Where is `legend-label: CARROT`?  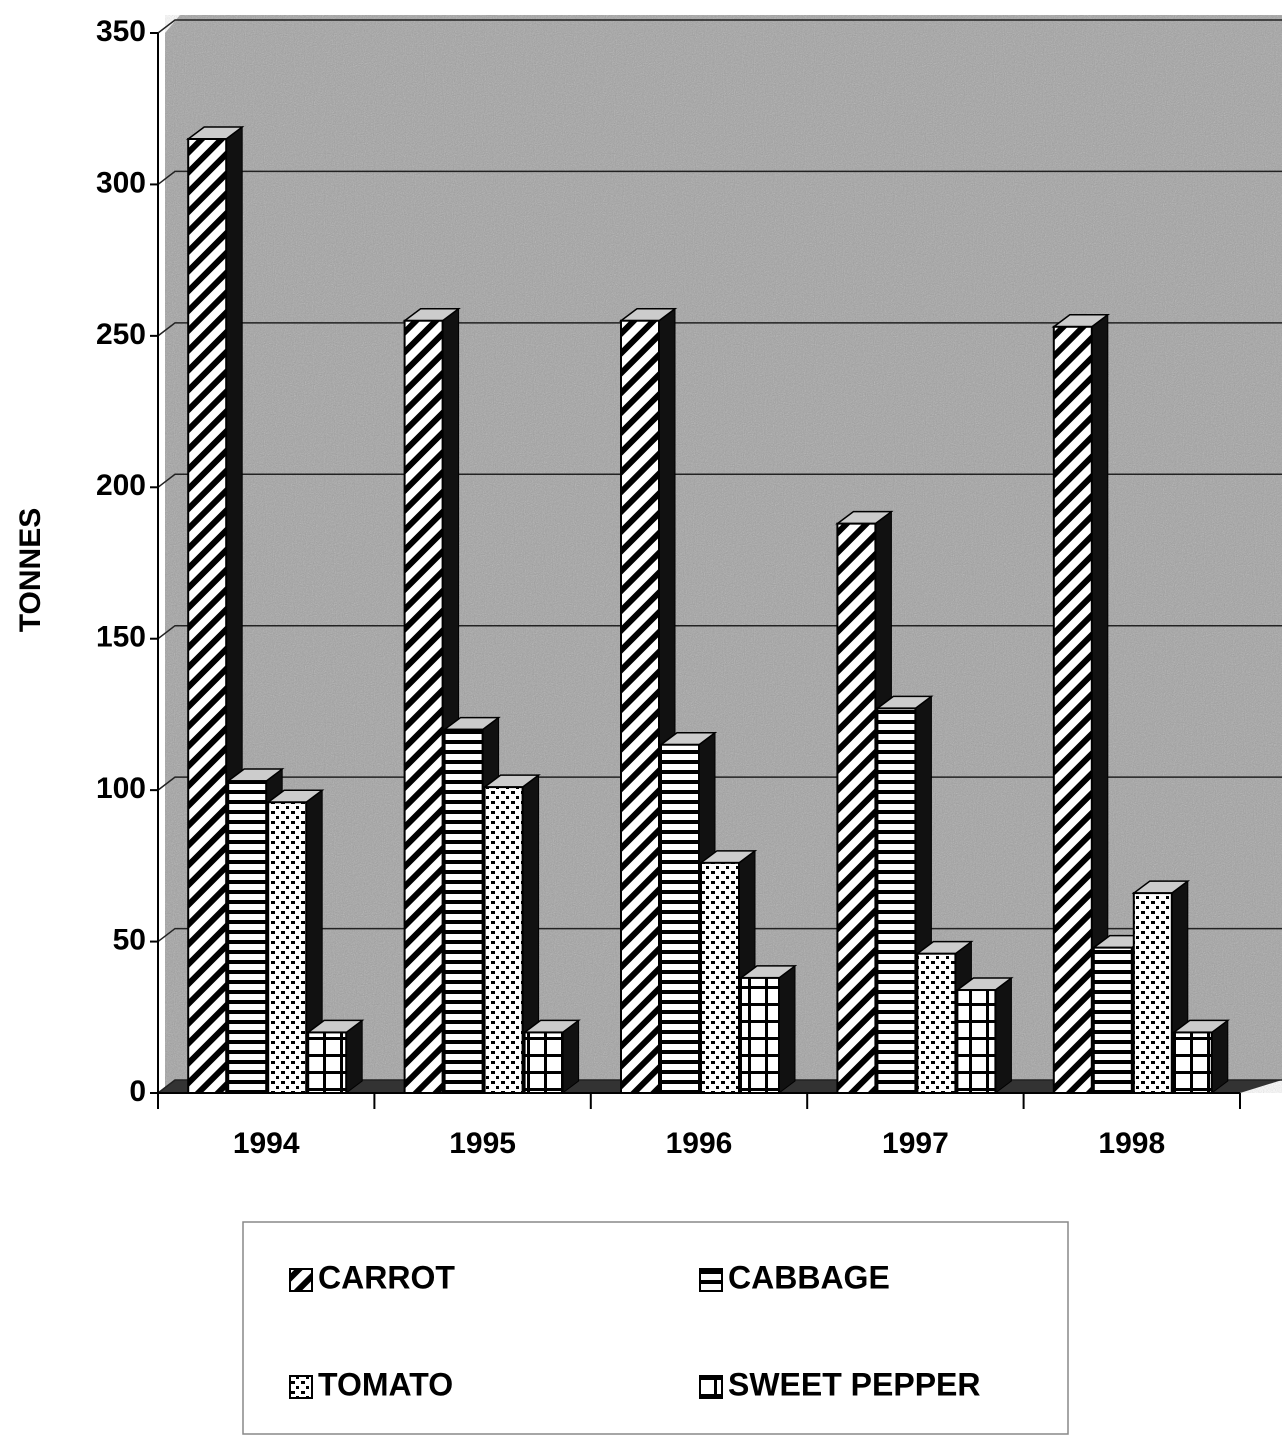
legend-label: CARROT is located at coordinates (386, 1277).